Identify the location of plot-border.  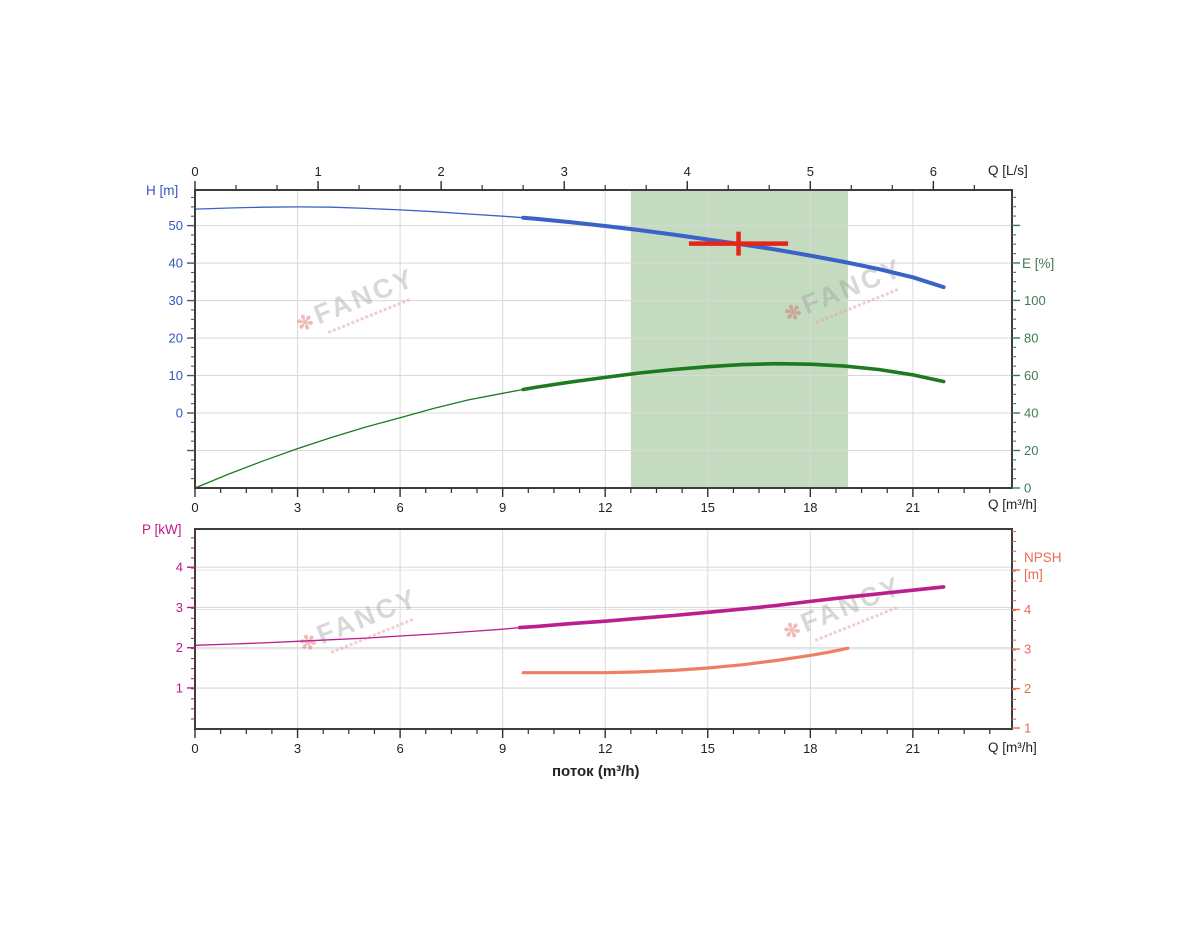
(603, 629).